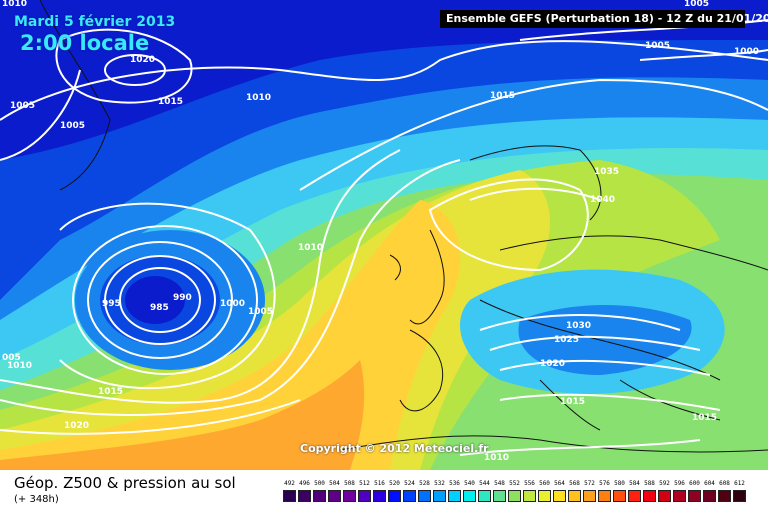 This screenshot has height=512, width=768. I want to click on label-1020-greenland: 1020, so click(142, 60).